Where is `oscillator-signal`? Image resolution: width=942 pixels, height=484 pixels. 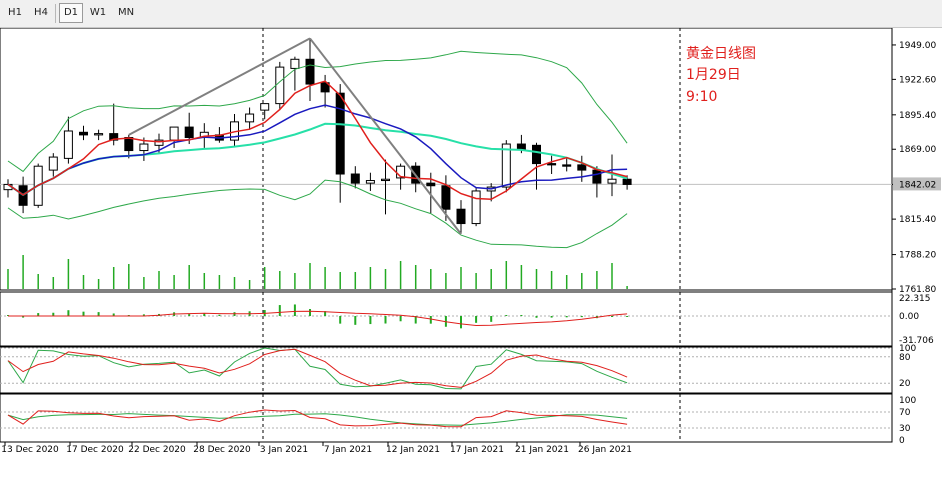 oscillator-signal is located at coordinates (317, 368).